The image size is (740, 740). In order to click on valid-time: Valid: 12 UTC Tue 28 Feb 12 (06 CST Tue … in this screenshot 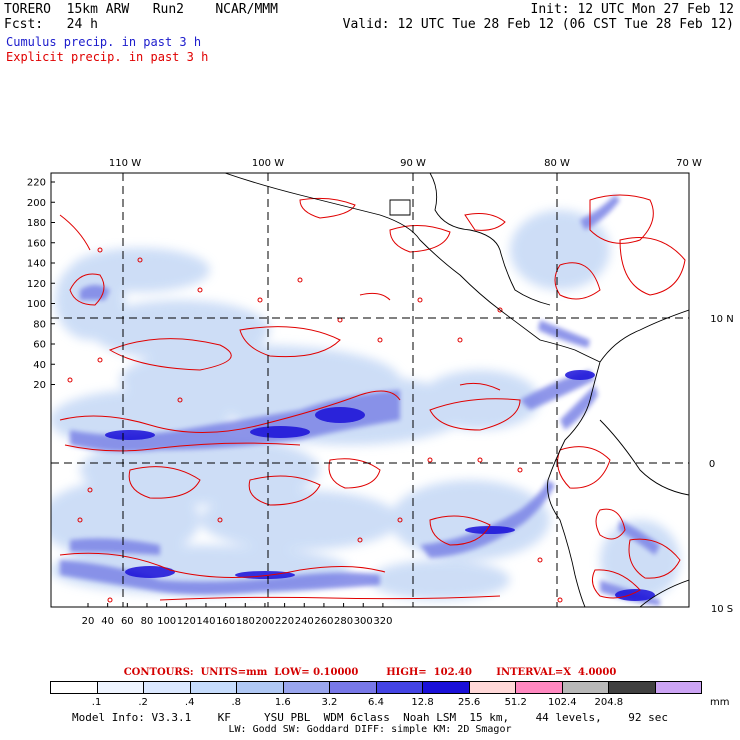, I will do `click(538, 24)`.